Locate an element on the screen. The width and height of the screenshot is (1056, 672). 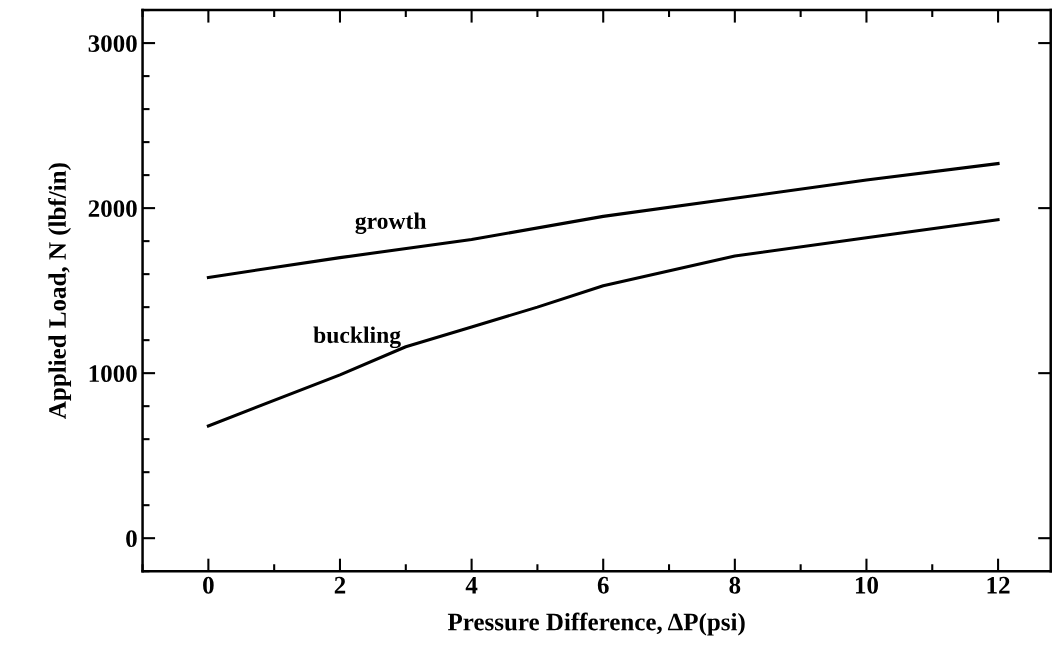
x-tick-label: 10 is located at coordinates (866, 585).